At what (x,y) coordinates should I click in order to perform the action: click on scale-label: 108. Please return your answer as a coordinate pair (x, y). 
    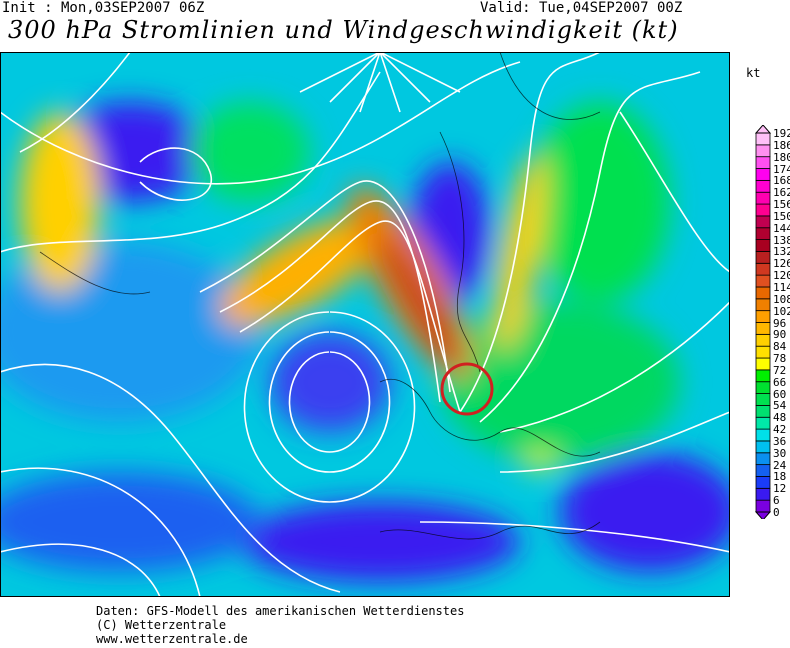
    Looking at the image, I should click on (781, 299).